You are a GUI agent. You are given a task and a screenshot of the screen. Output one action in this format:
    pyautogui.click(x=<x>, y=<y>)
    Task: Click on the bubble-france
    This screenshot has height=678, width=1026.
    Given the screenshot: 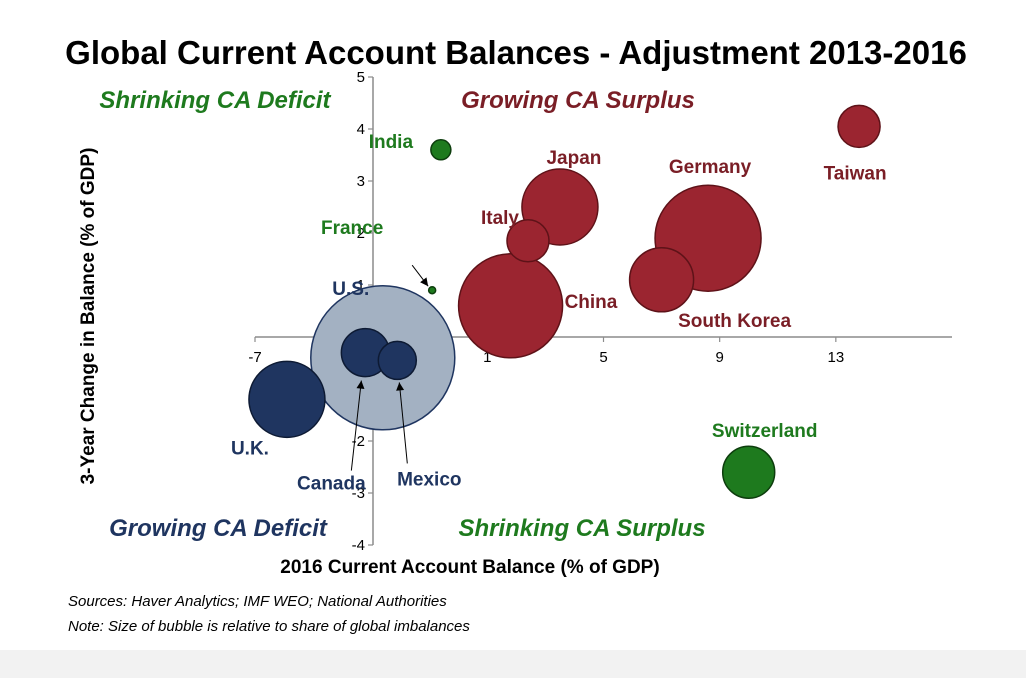 What is the action you would take?
    pyautogui.click(x=432, y=290)
    